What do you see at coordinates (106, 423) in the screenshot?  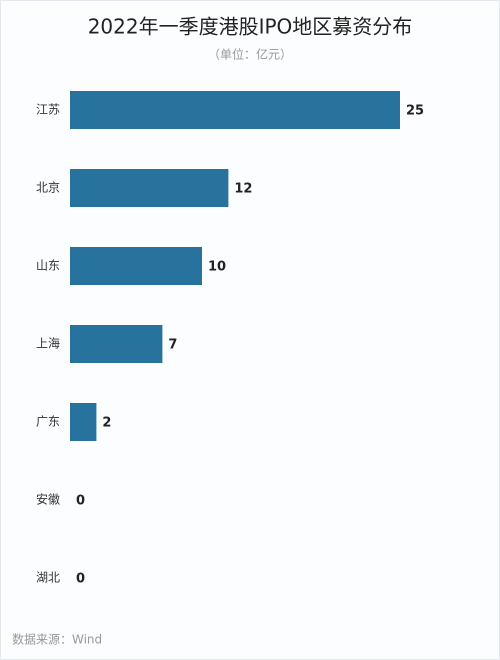 I see `value-label: 2` at bounding box center [106, 423].